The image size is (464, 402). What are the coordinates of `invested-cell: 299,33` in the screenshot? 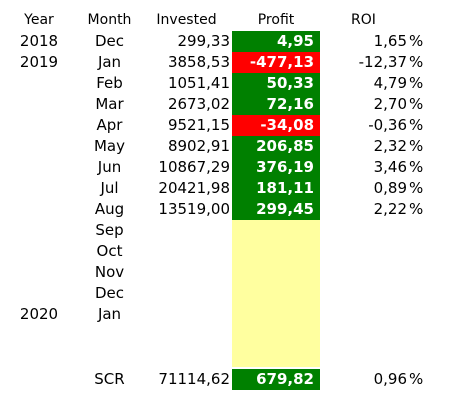 It's located at (204, 41).